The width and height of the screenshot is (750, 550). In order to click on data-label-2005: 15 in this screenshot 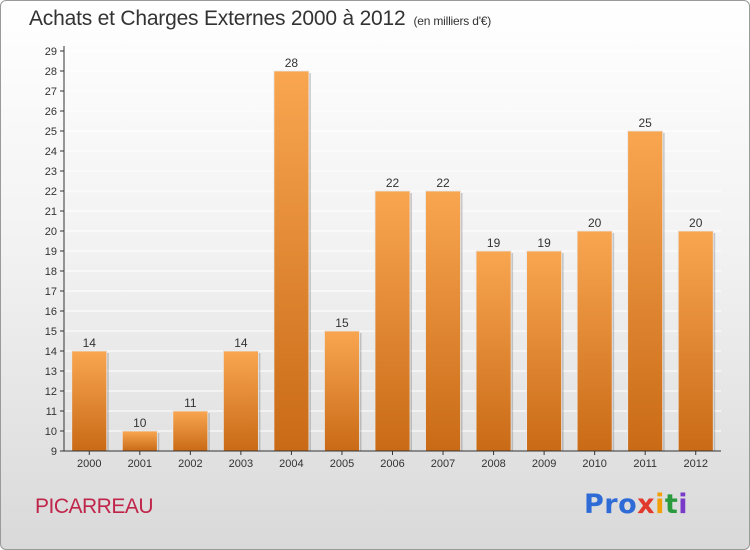, I will do `click(342, 323)`.